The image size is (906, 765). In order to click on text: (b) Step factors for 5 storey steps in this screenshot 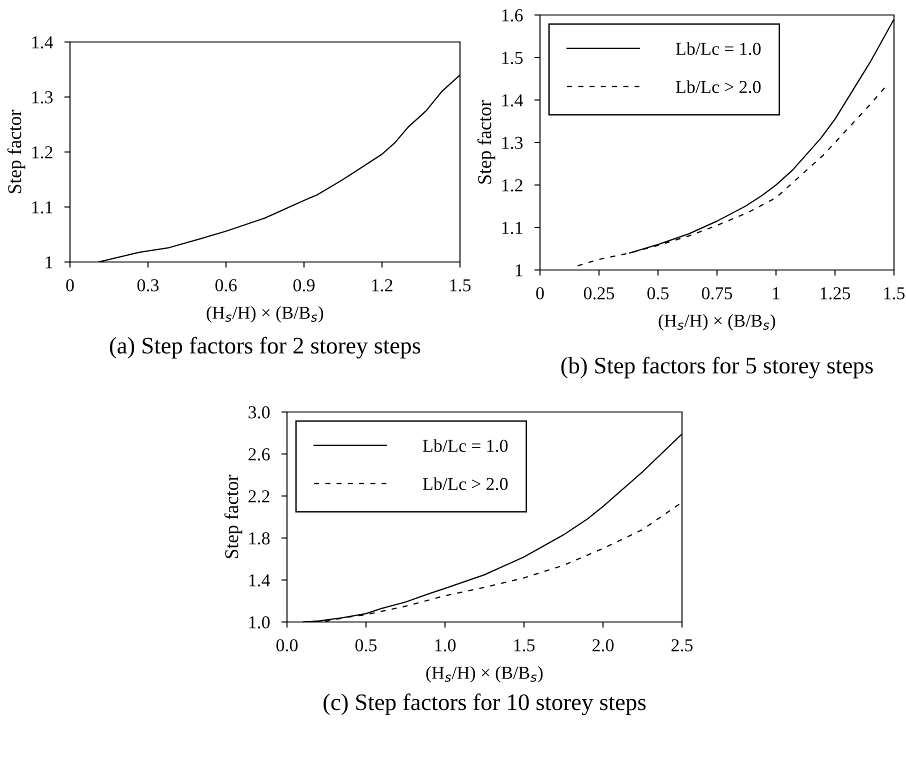, I will do `click(717, 367)`.